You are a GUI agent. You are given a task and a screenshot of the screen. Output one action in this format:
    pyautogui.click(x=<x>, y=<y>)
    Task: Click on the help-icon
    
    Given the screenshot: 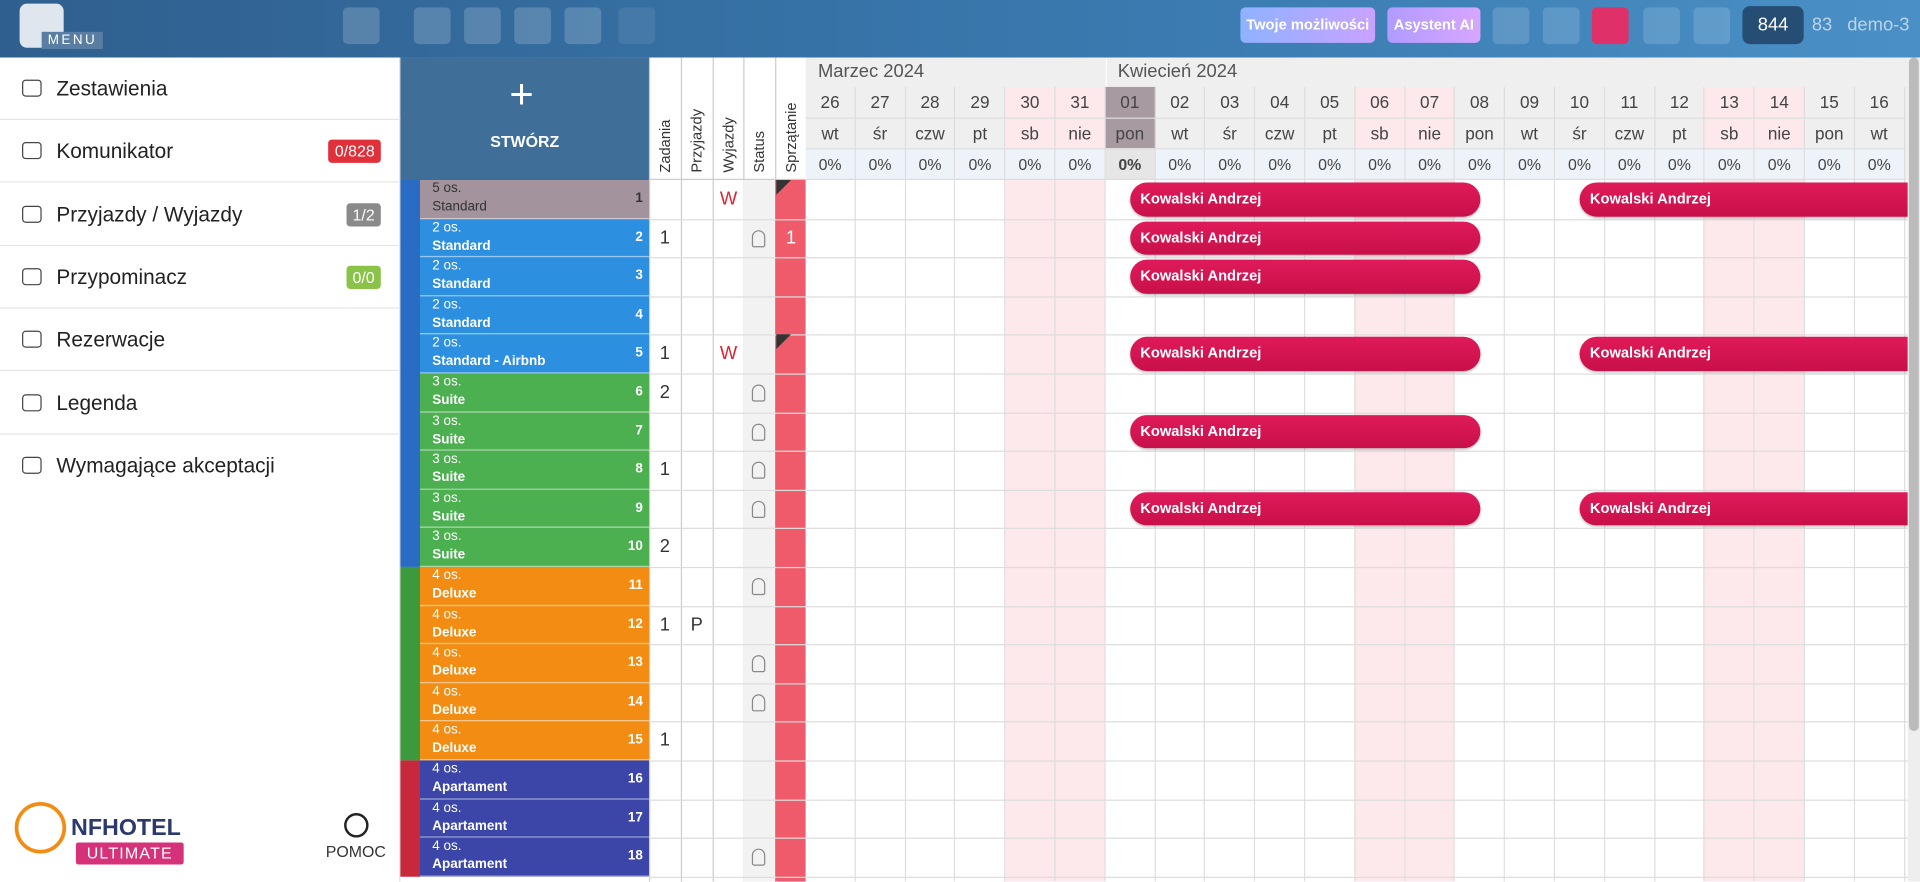 What is the action you would take?
    pyautogui.click(x=356, y=825)
    